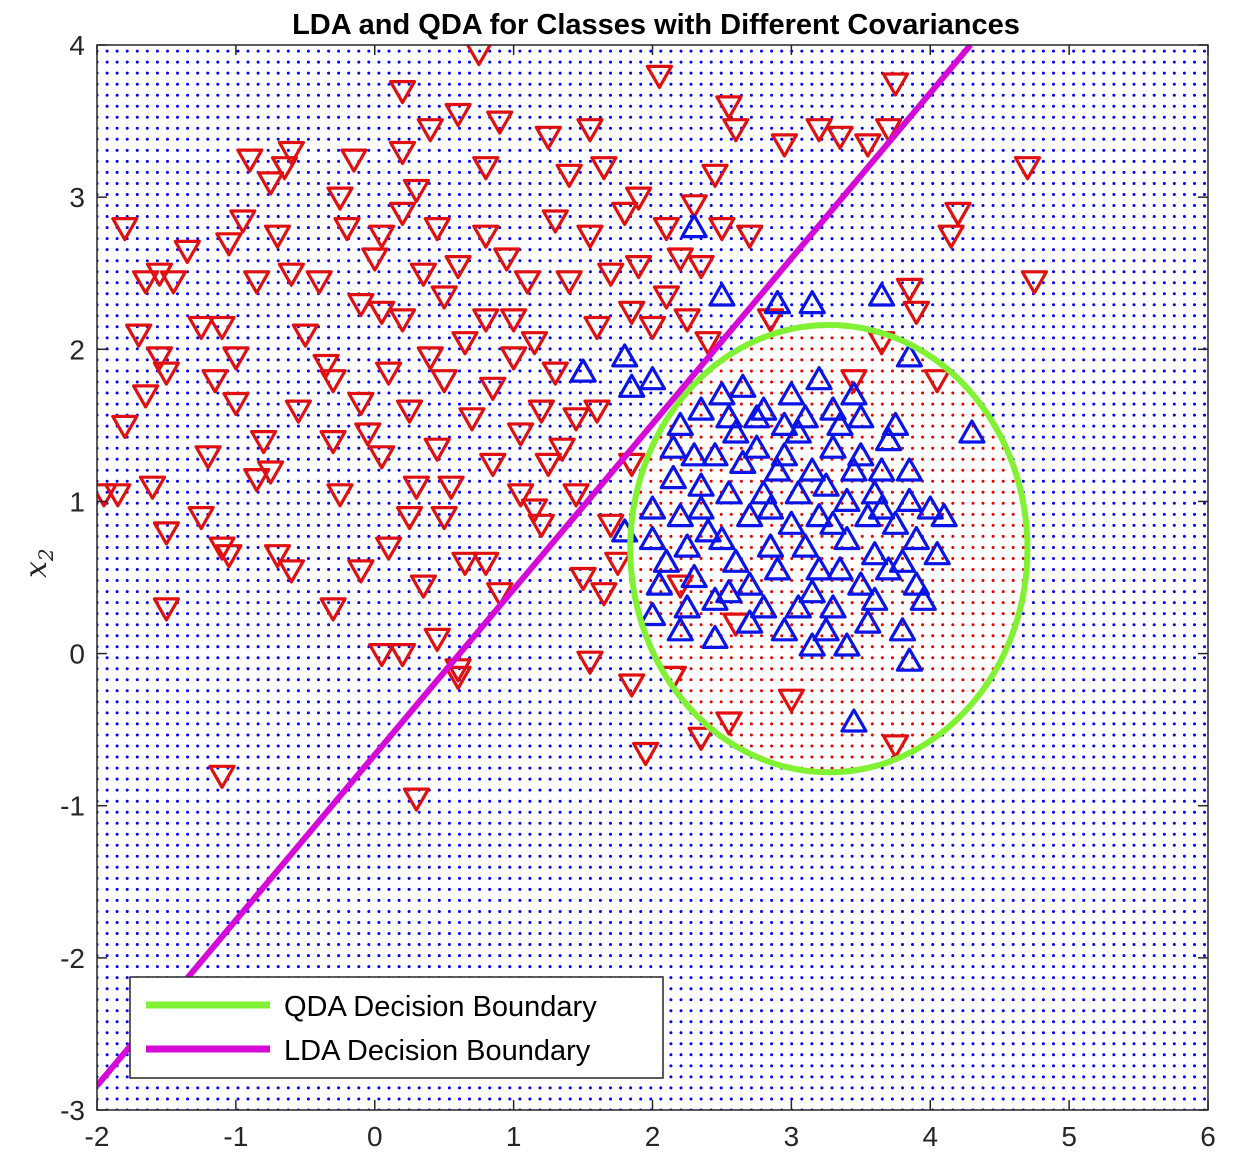 This screenshot has height=1168, width=1260. I want to click on y-tick-label: 3, so click(77, 197).